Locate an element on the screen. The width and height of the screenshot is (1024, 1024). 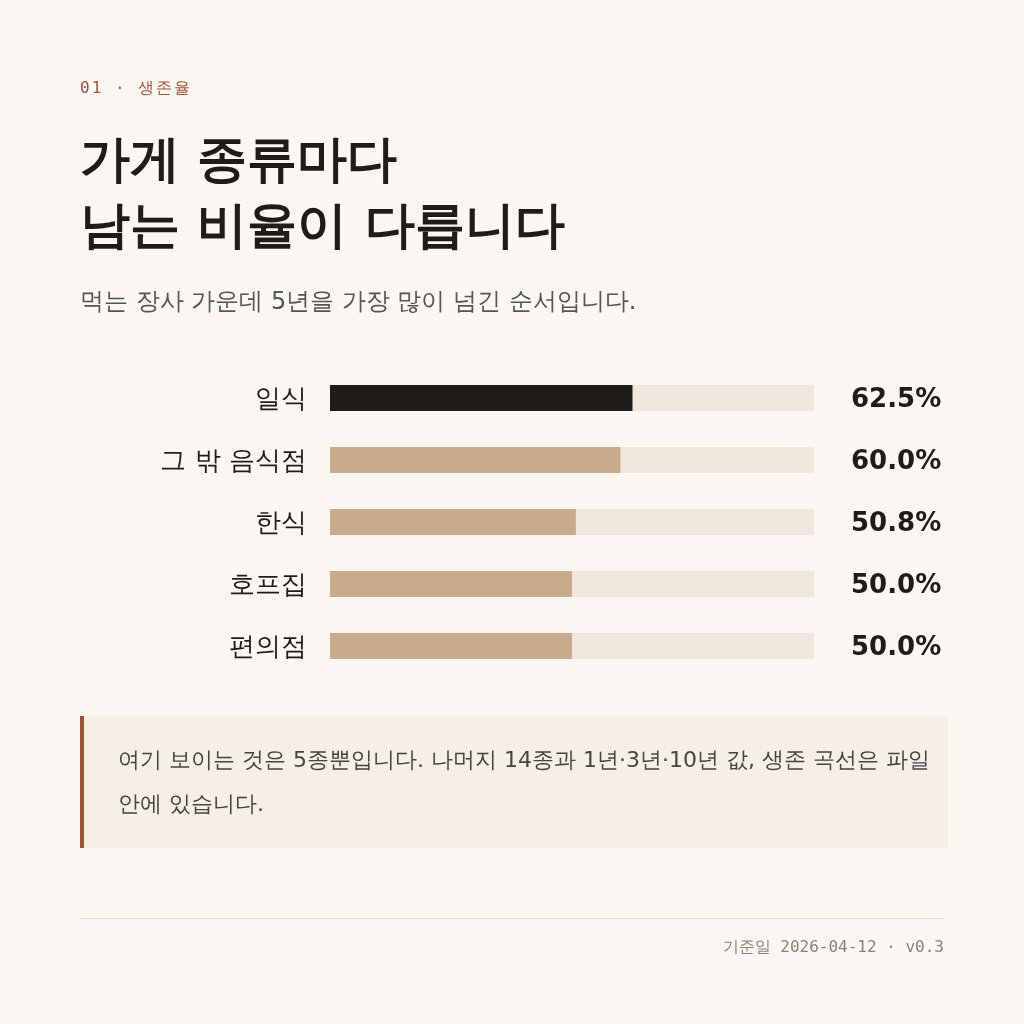
y-tick-label: 그 밖 음식점 is located at coordinates (233, 460).